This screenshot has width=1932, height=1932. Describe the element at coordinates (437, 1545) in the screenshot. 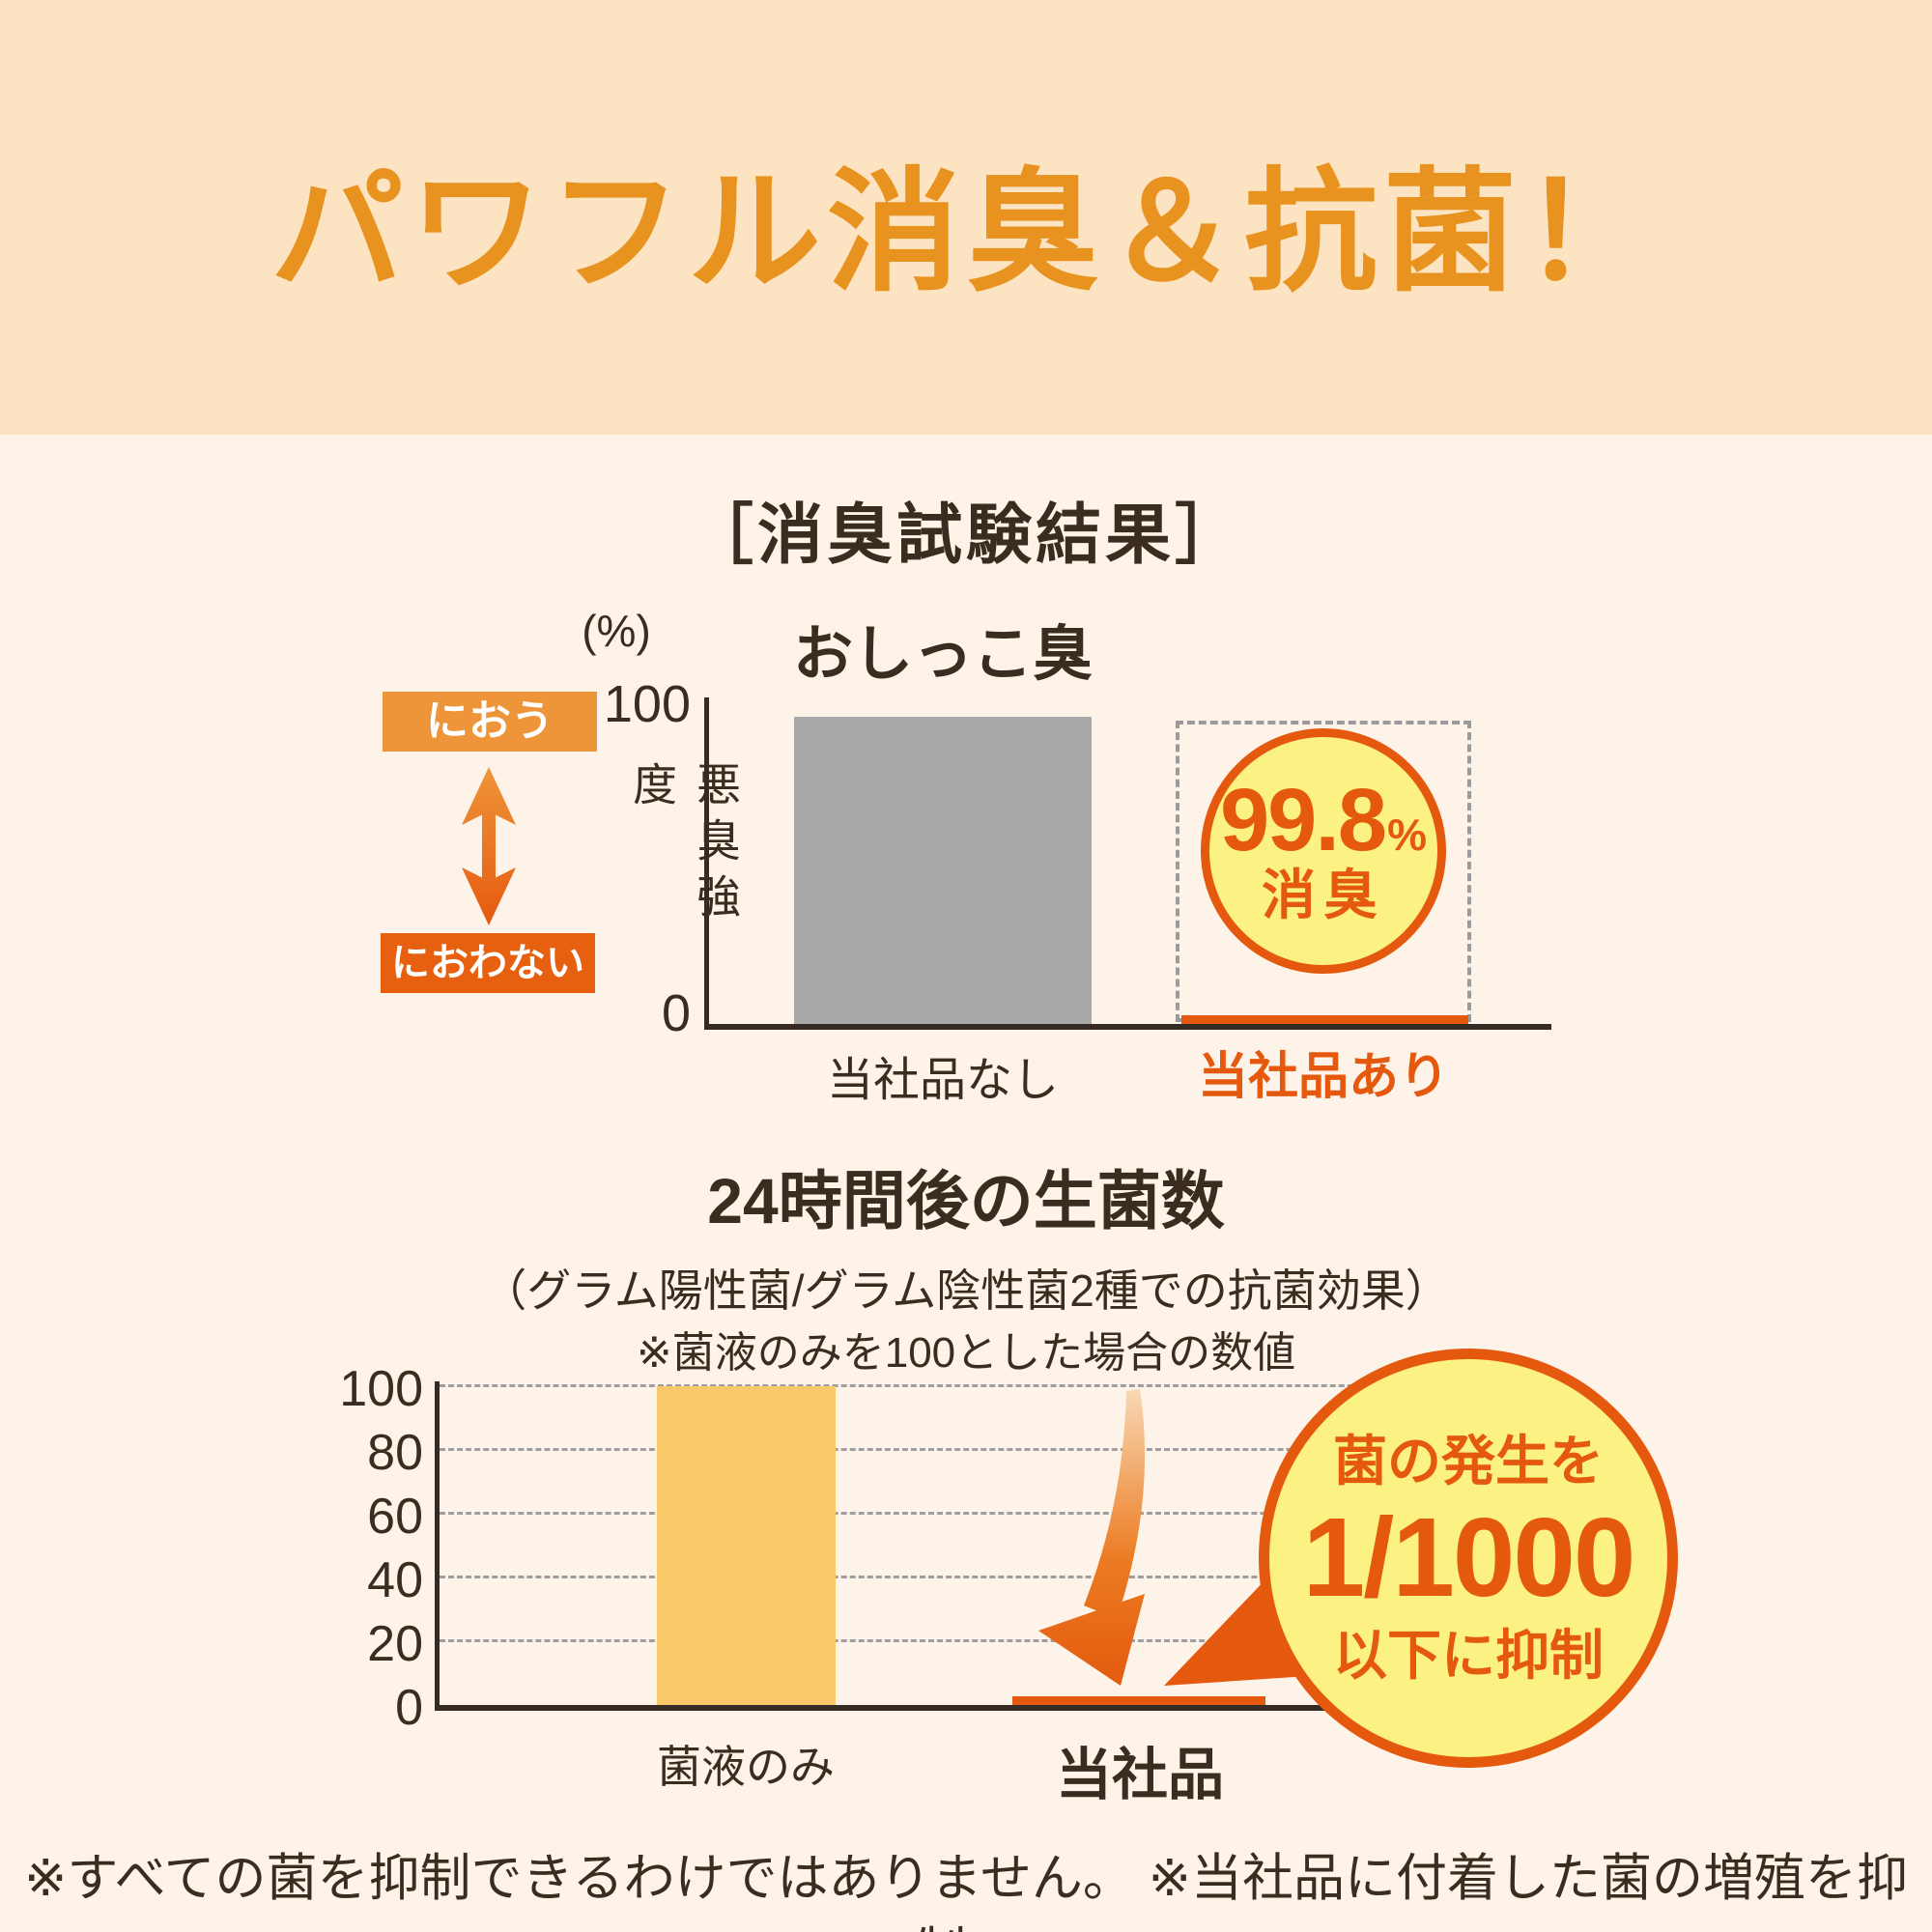

I see `bacteria-chart-y-axis` at that location.